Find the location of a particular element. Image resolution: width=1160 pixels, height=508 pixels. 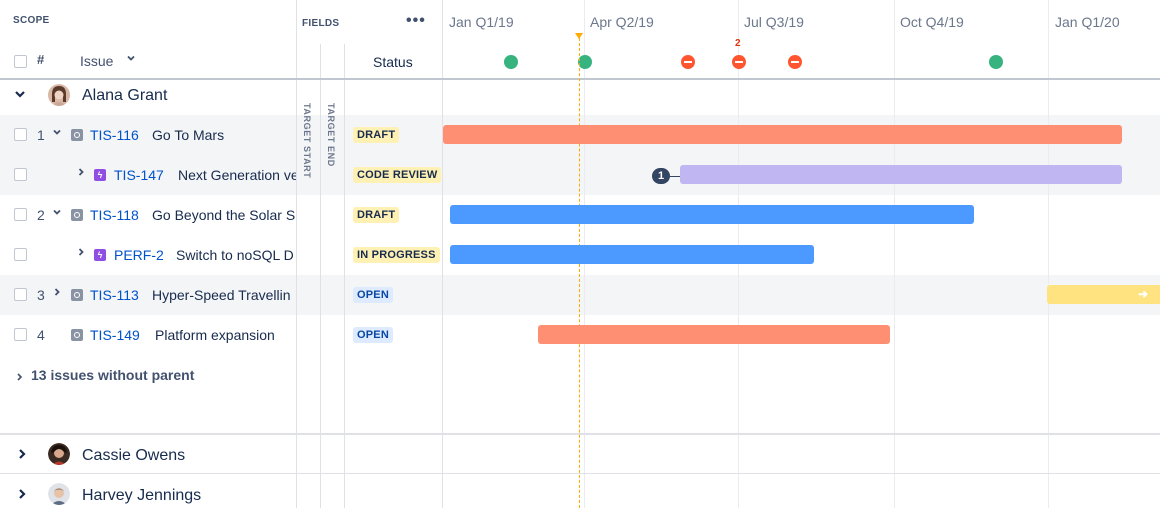

arrow-right-icon: ➜ is located at coordinates (1143, 294).